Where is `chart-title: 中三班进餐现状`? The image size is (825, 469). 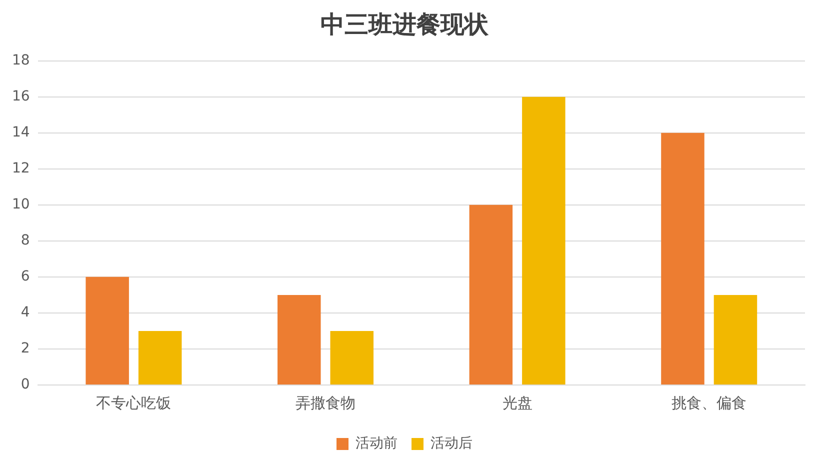
chart-title: 中三班进餐现状 is located at coordinates (405, 24).